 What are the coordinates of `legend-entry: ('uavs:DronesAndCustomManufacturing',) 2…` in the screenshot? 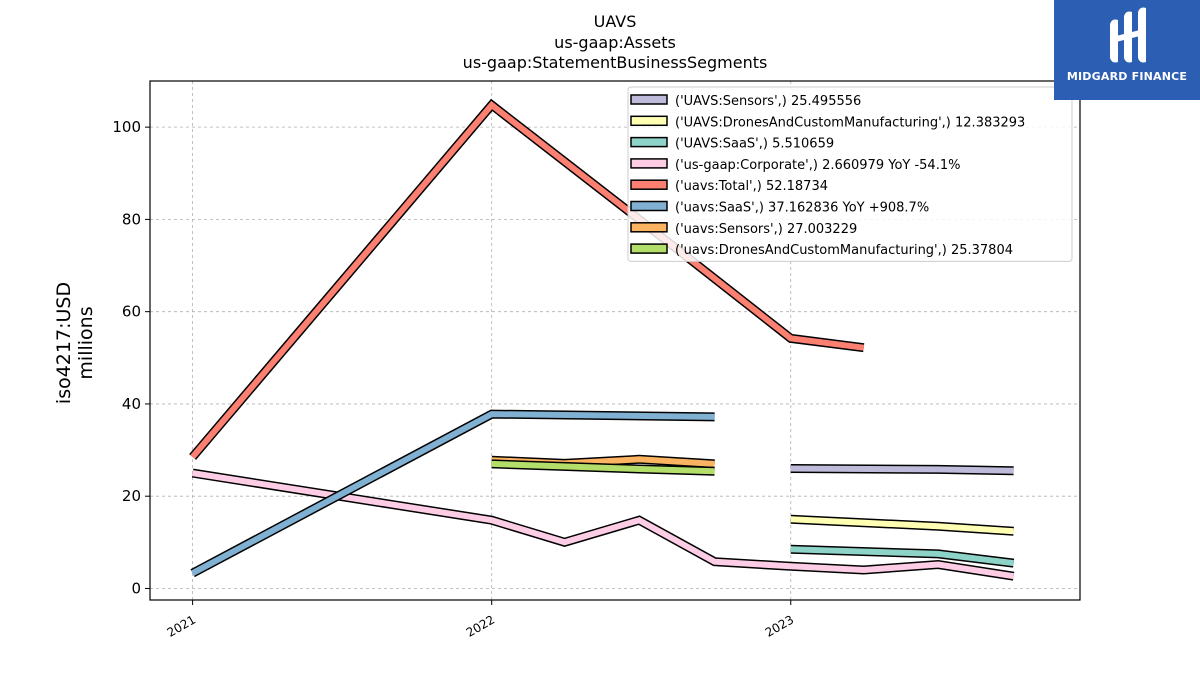 It's located at (844, 250).